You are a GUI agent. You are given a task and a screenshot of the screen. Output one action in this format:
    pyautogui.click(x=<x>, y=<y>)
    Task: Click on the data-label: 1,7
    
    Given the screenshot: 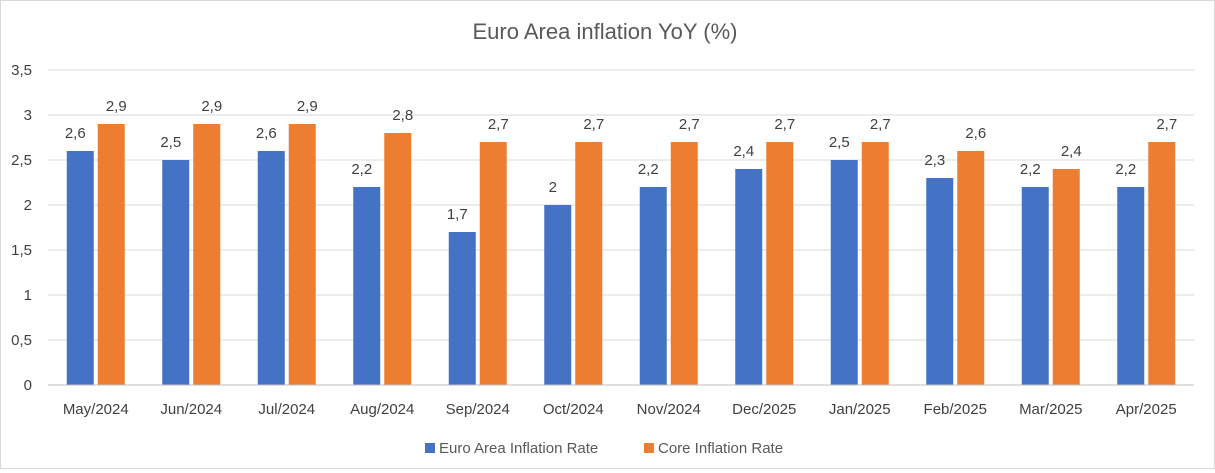 What is the action you would take?
    pyautogui.click(x=457, y=214)
    